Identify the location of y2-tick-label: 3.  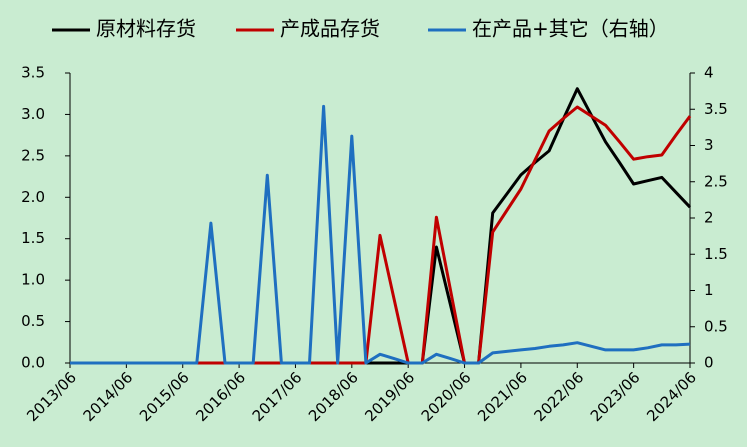
(709, 145).